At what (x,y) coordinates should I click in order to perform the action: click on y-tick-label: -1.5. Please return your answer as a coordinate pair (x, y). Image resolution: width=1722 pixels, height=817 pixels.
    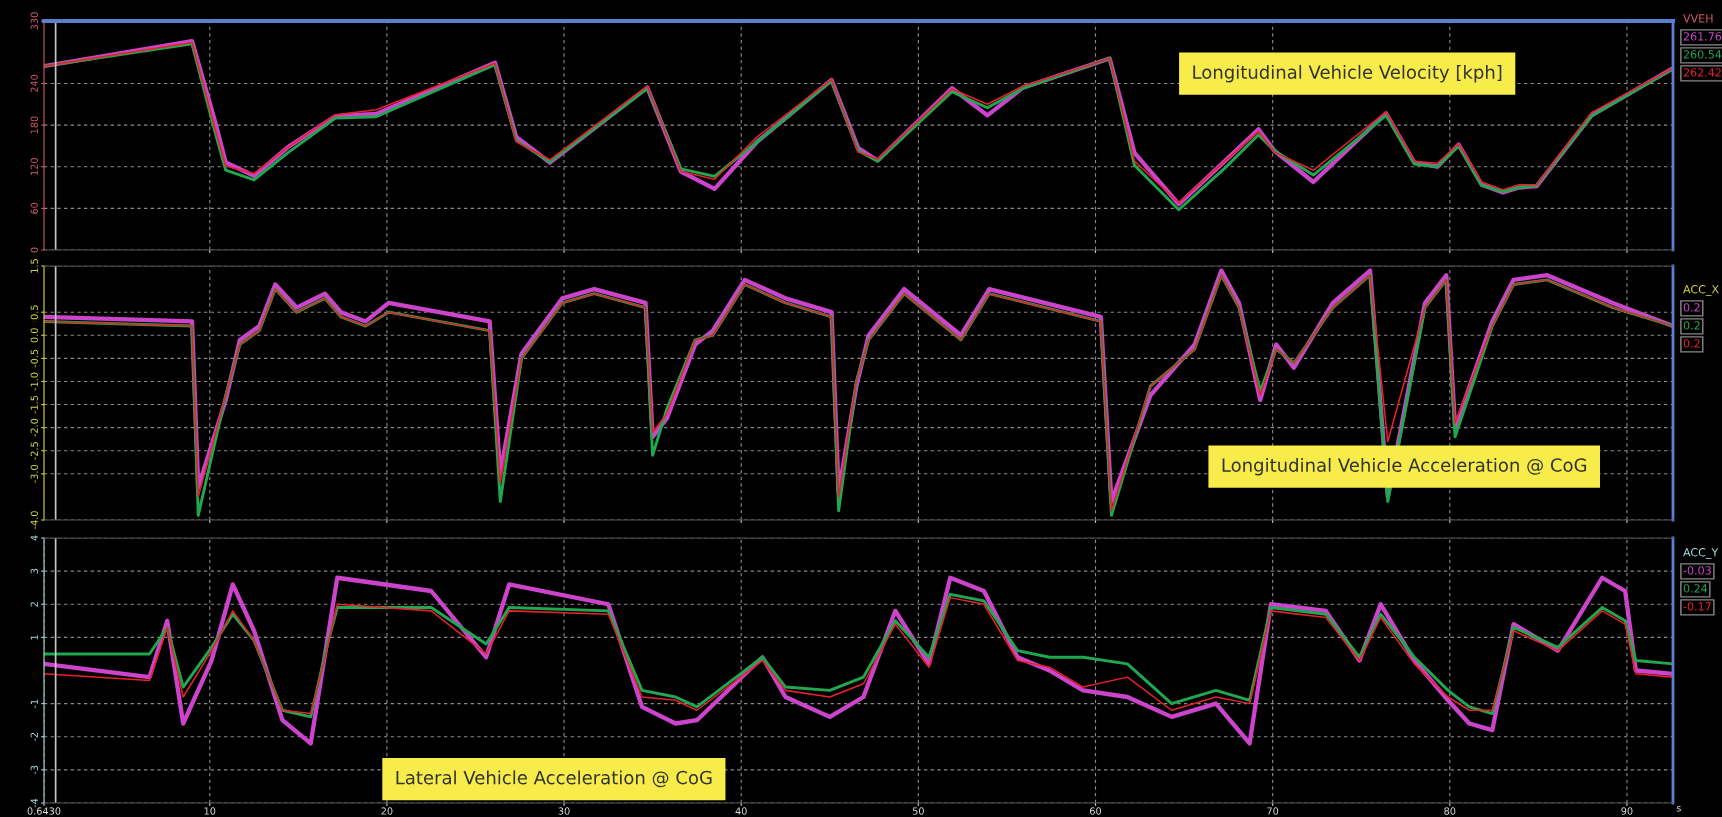
    Looking at the image, I should click on (34, 404).